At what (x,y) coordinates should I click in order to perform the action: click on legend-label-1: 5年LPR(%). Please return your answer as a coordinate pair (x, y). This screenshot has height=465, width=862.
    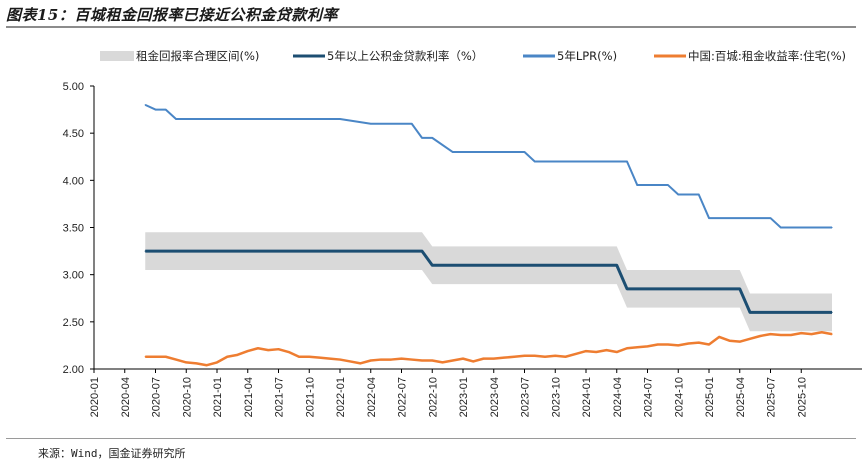
    Looking at the image, I should click on (587, 56).